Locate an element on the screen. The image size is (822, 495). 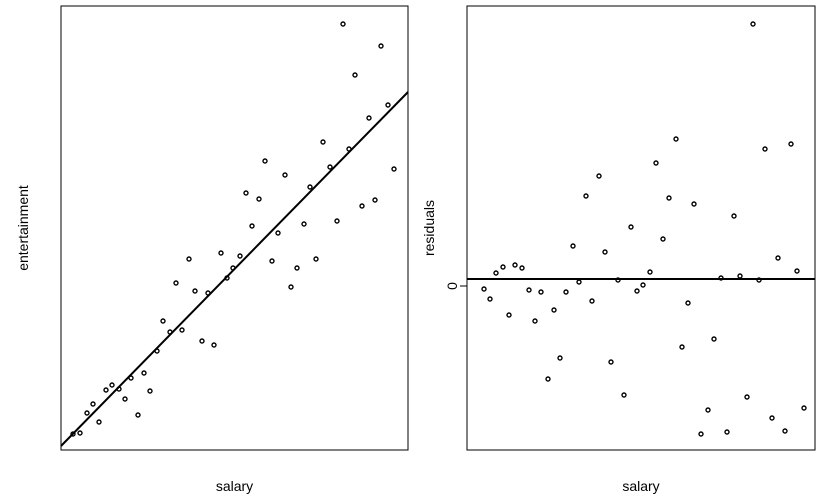
y-tick-label: 0 is located at coordinates (452, 286).